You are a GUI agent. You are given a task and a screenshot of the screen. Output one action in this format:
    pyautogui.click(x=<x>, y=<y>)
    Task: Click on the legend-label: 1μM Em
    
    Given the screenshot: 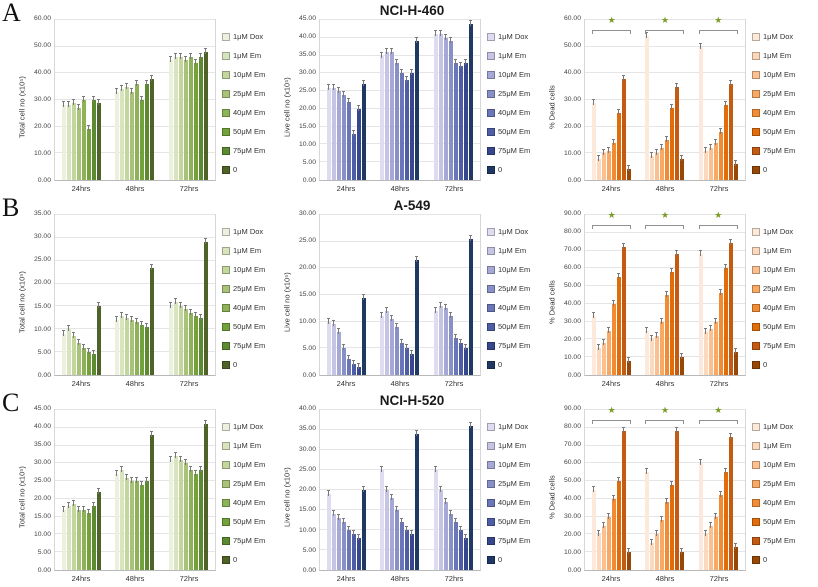 What is the action you would take?
    pyautogui.click(x=512, y=55)
    